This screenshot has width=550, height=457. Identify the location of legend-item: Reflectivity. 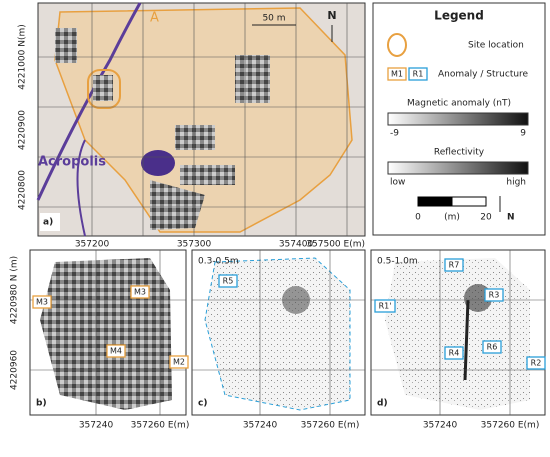
(459, 153).